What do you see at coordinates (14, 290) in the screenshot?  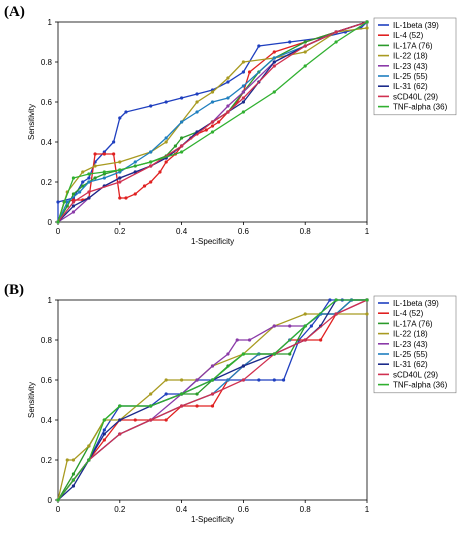 I see `panel-label-b: (B)` at bounding box center [14, 290].